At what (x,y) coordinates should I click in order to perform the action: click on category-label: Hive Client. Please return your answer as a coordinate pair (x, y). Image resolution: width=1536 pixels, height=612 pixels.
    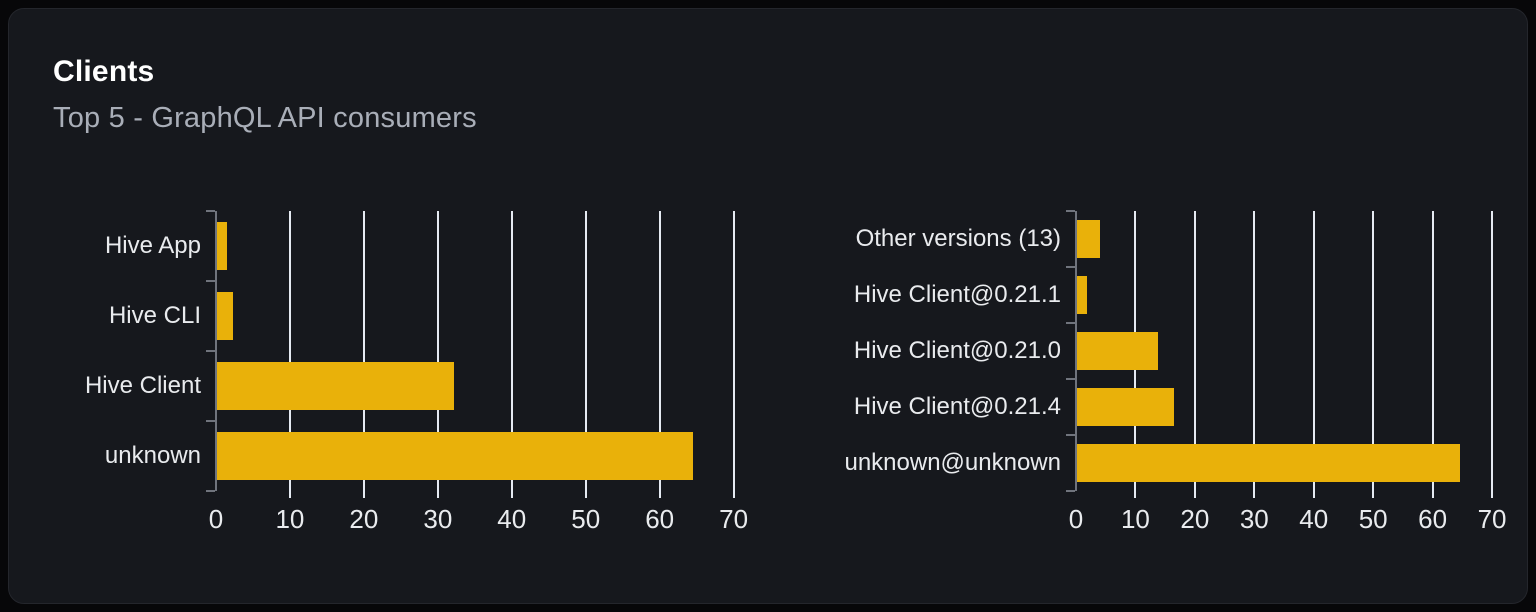
    Looking at the image, I should click on (142, 385).